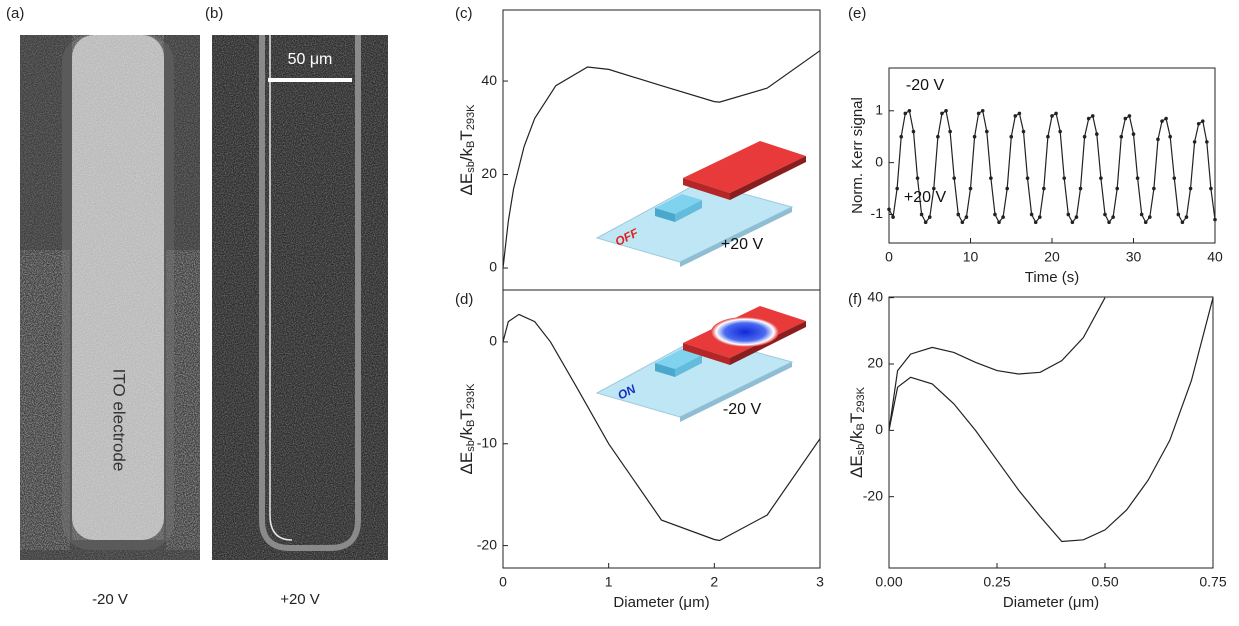 This screenshot has width=1239, height=626. What do you see at coordinates (714, 582) in the screenshot?
I see `x-tick-label: 2` at bounding box center [714, 582].